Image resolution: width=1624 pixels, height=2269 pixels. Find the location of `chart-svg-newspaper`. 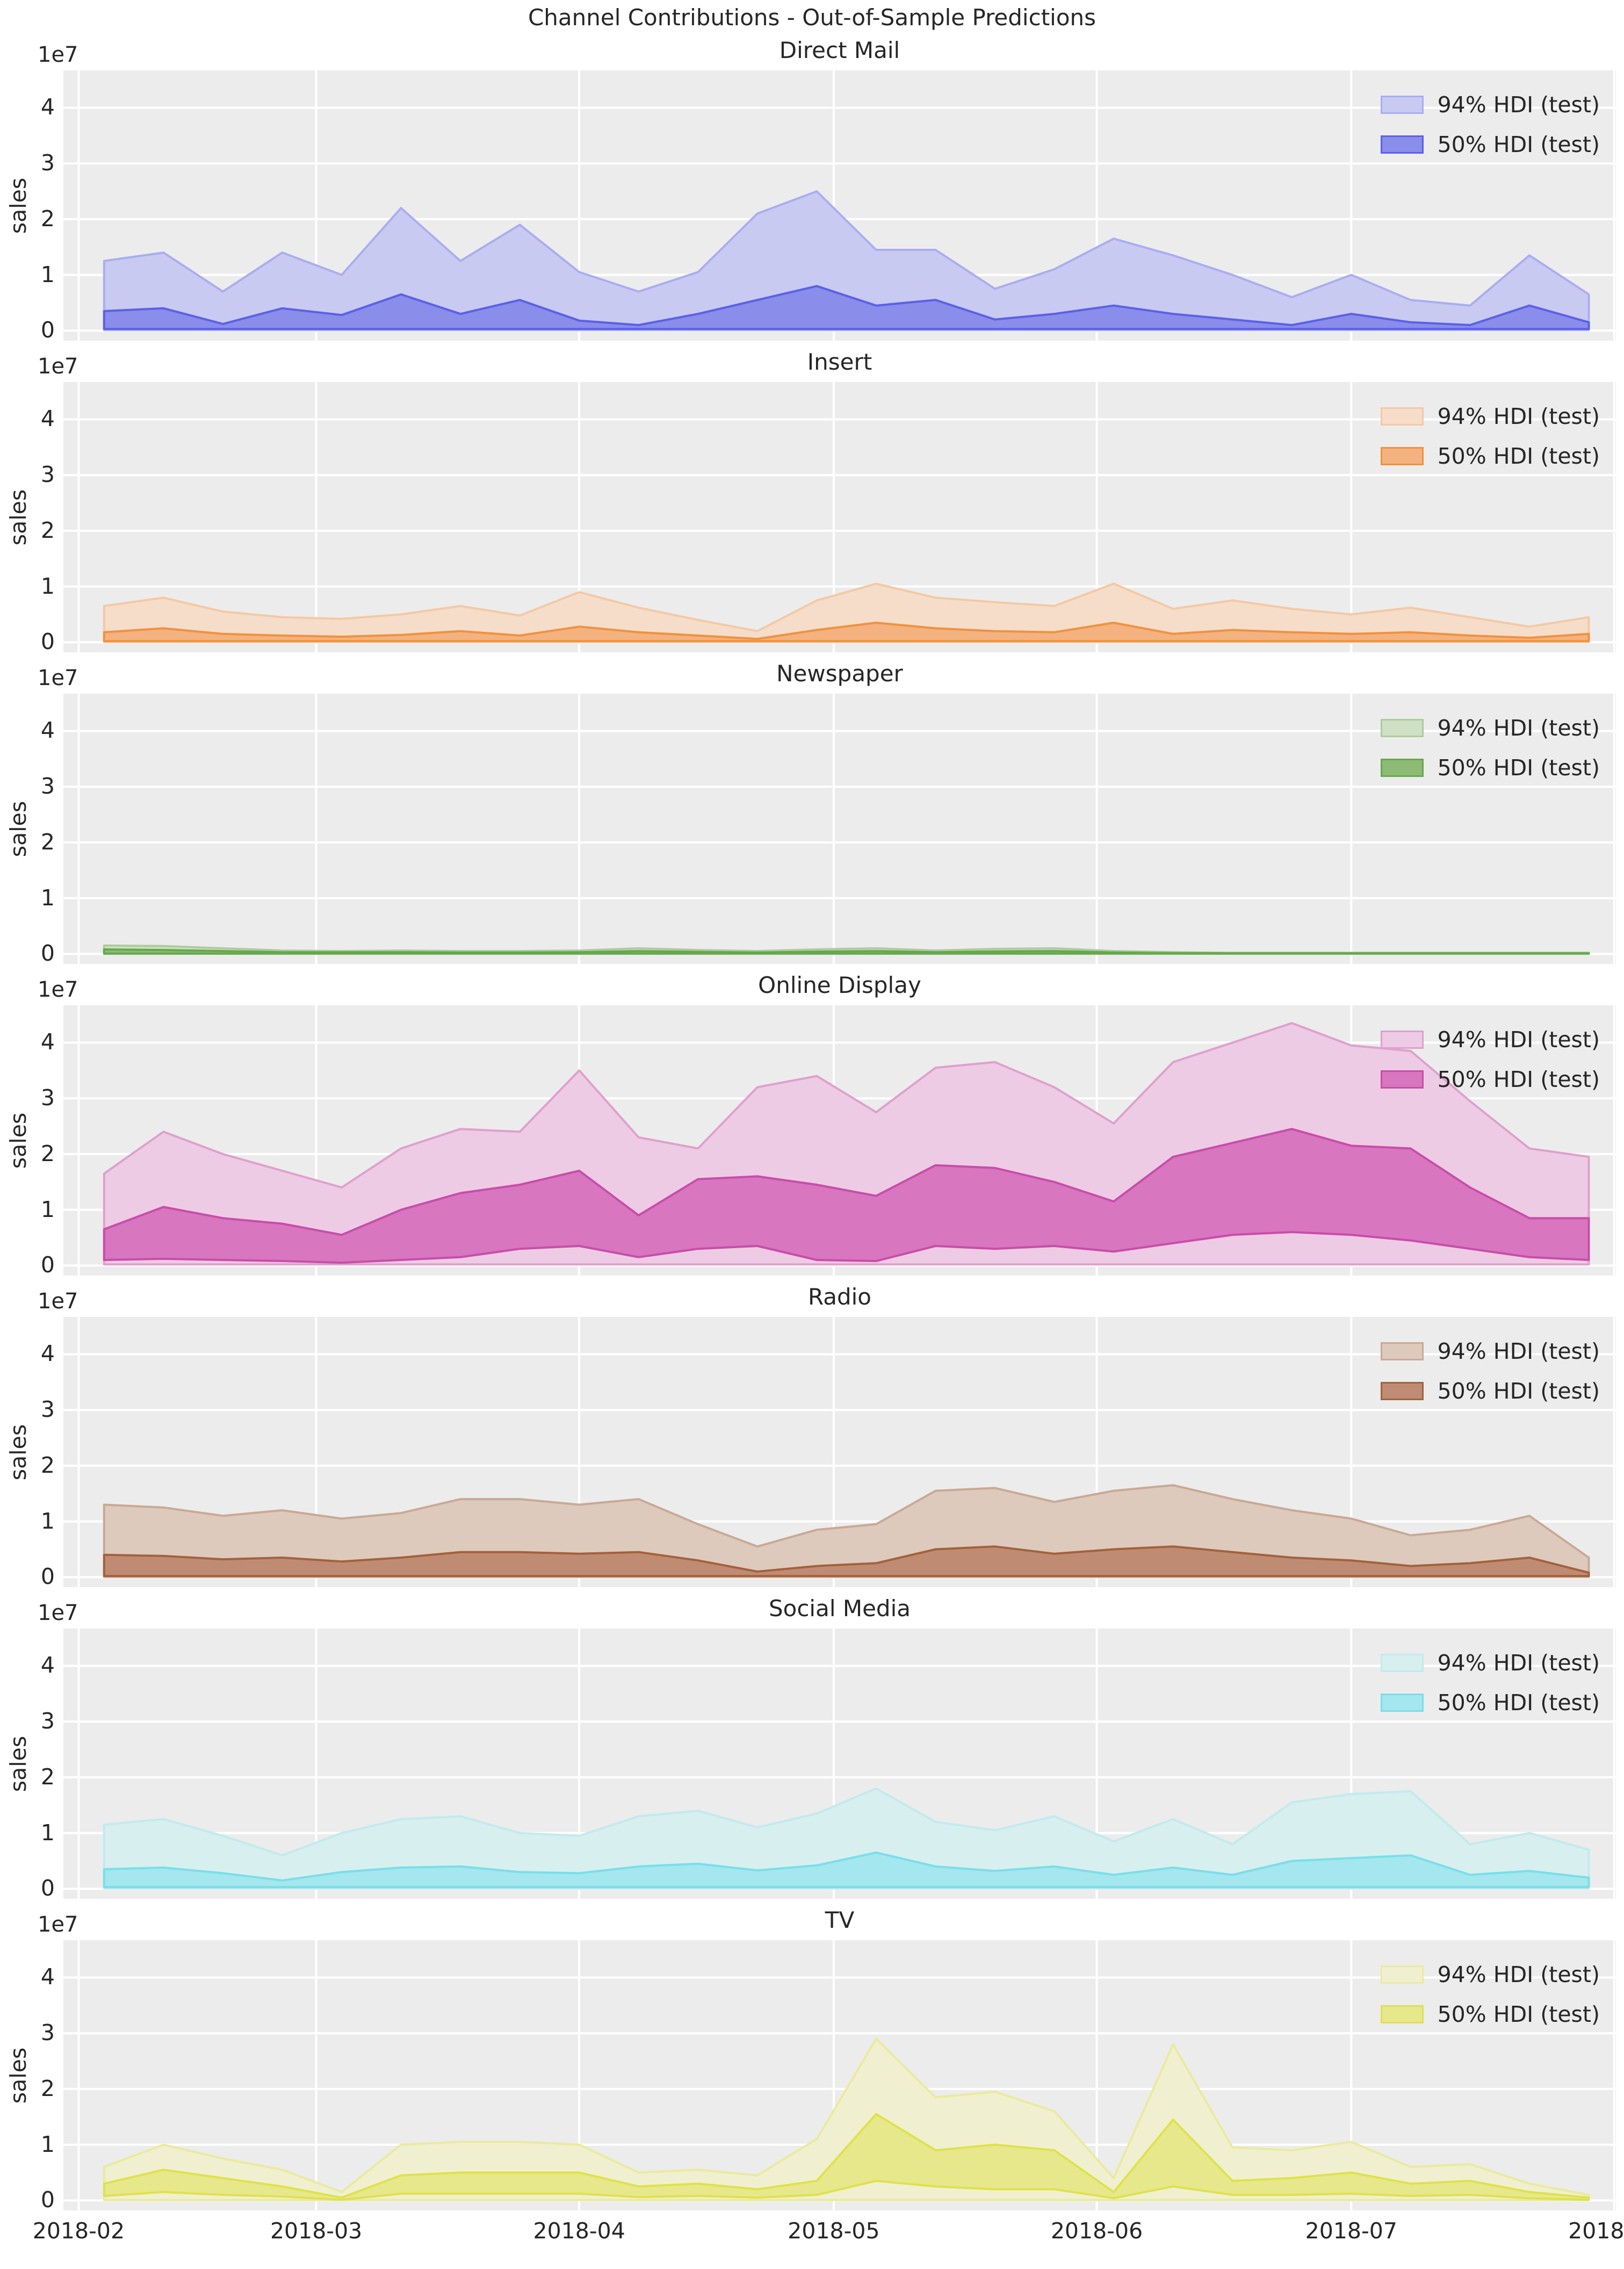

chart-svg-newspaper is located at coordinates (839, 829).